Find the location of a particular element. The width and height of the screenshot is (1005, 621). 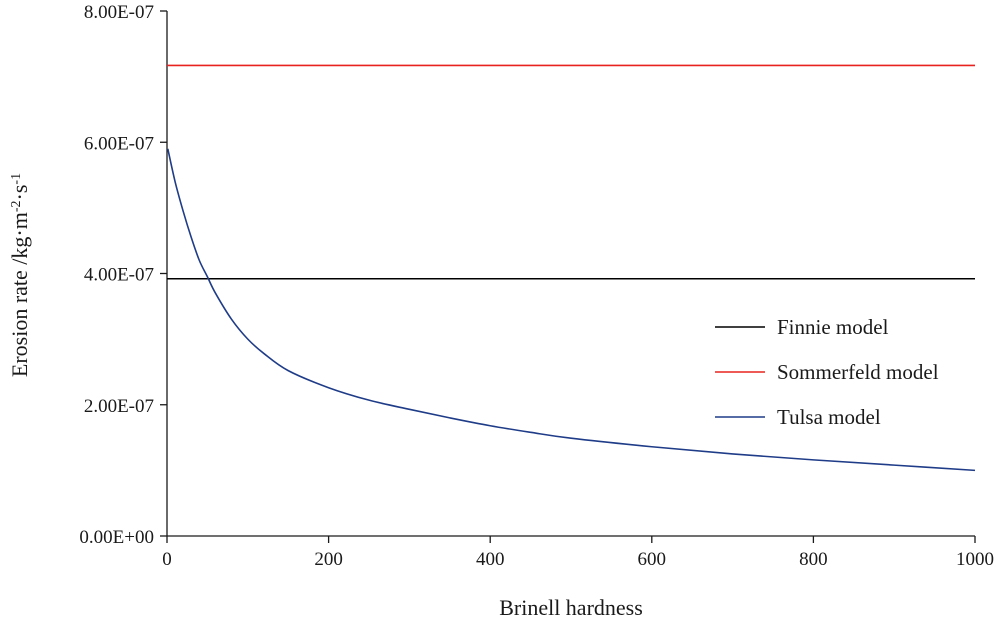

y-tick-label: 4.00E-07 is located at coordinates (119, 275).